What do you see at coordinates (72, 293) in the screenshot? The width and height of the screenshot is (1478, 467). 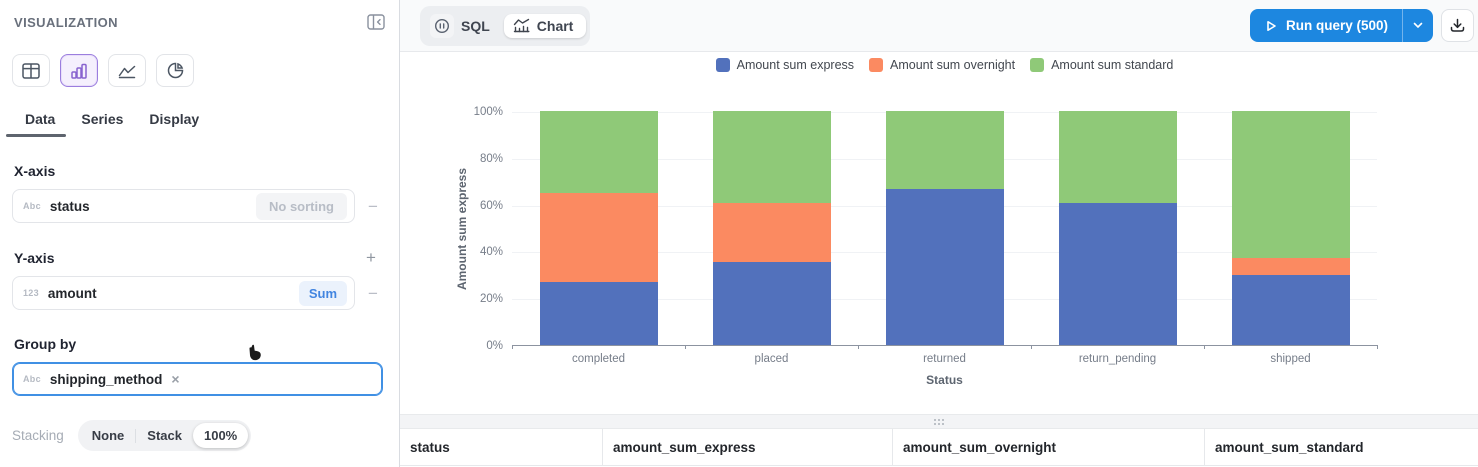 I see `y-axis-field-name: amount` at bounding box center [72, 293].